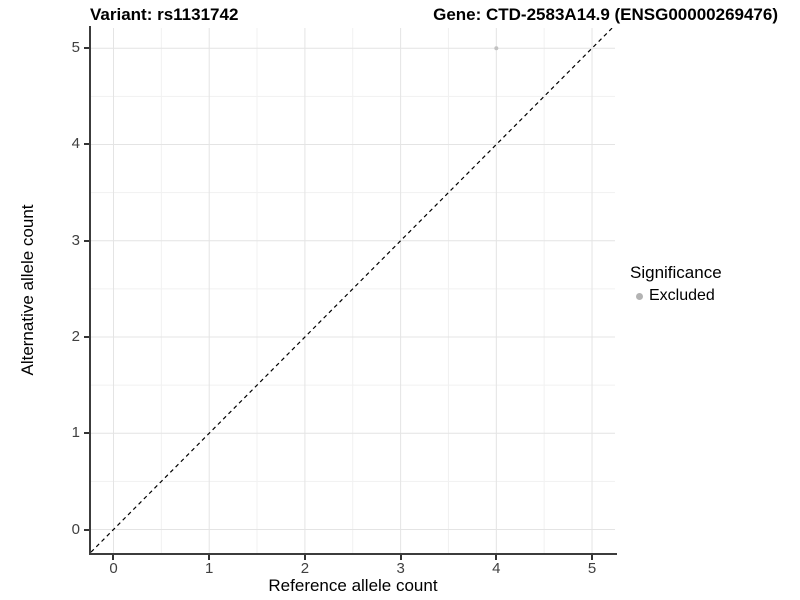 The width and height of the screenshot is (800, 600). Describe the element at coordinates (305, 568) in the screenshot. I see `x-tick-label: 2` at that location.